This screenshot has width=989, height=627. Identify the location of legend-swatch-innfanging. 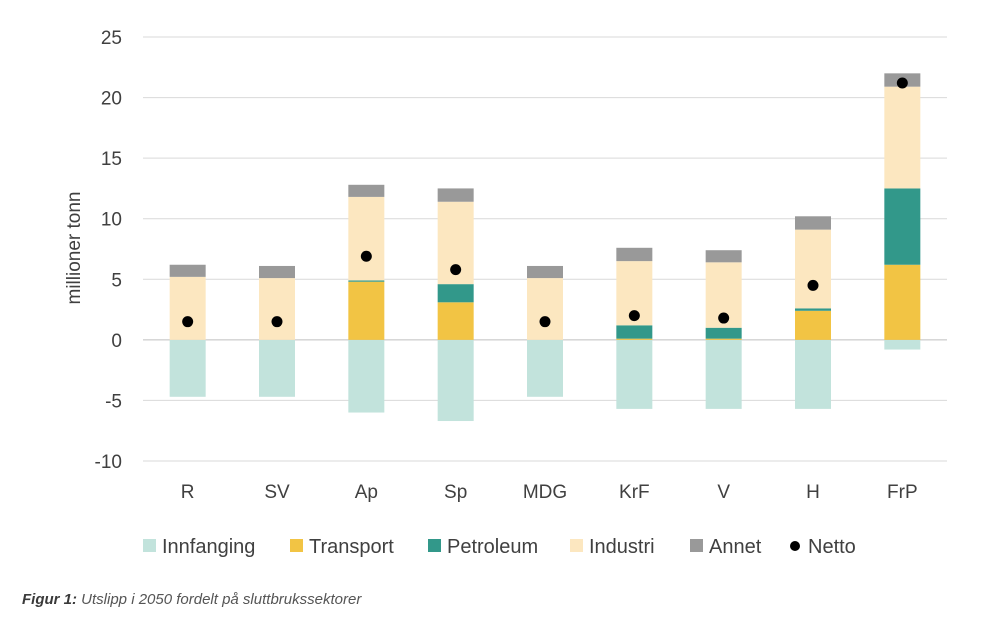
(149, 545).